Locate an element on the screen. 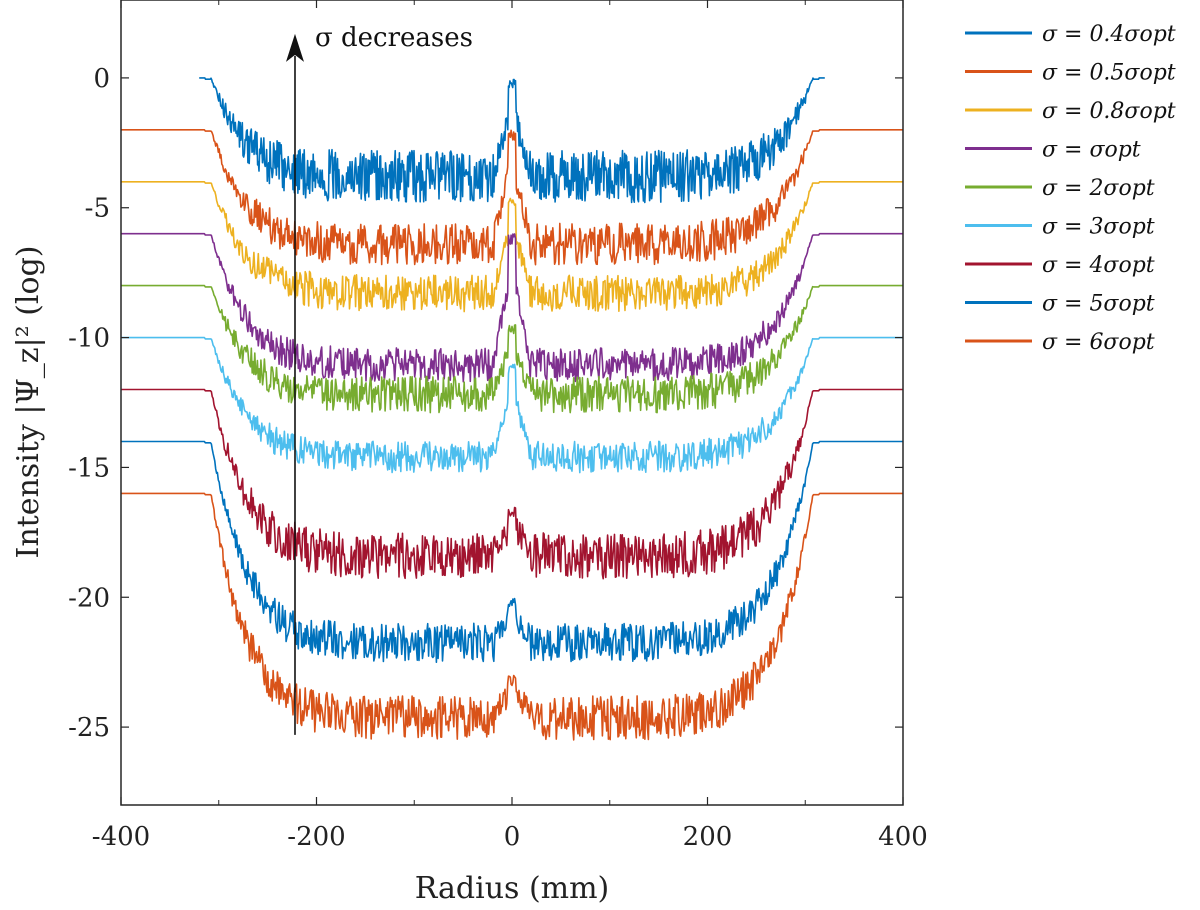 This screenshot has height=910, width=1200. y-tick-labels: 0 -5 -10 -15 -20 -25 is located at coordinates (89, 403).